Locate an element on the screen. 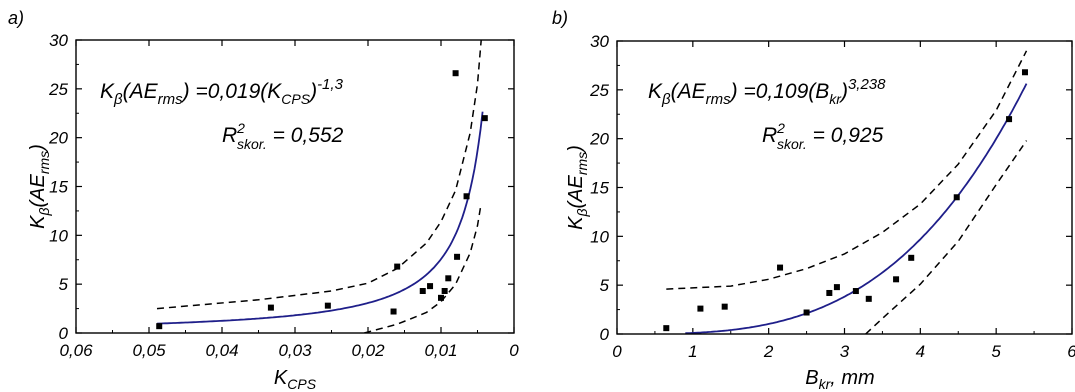 The width and height of the screenshot is (1075, 392). chart-b-r2-value: = 0,925 is located at coordinates (845, 135).